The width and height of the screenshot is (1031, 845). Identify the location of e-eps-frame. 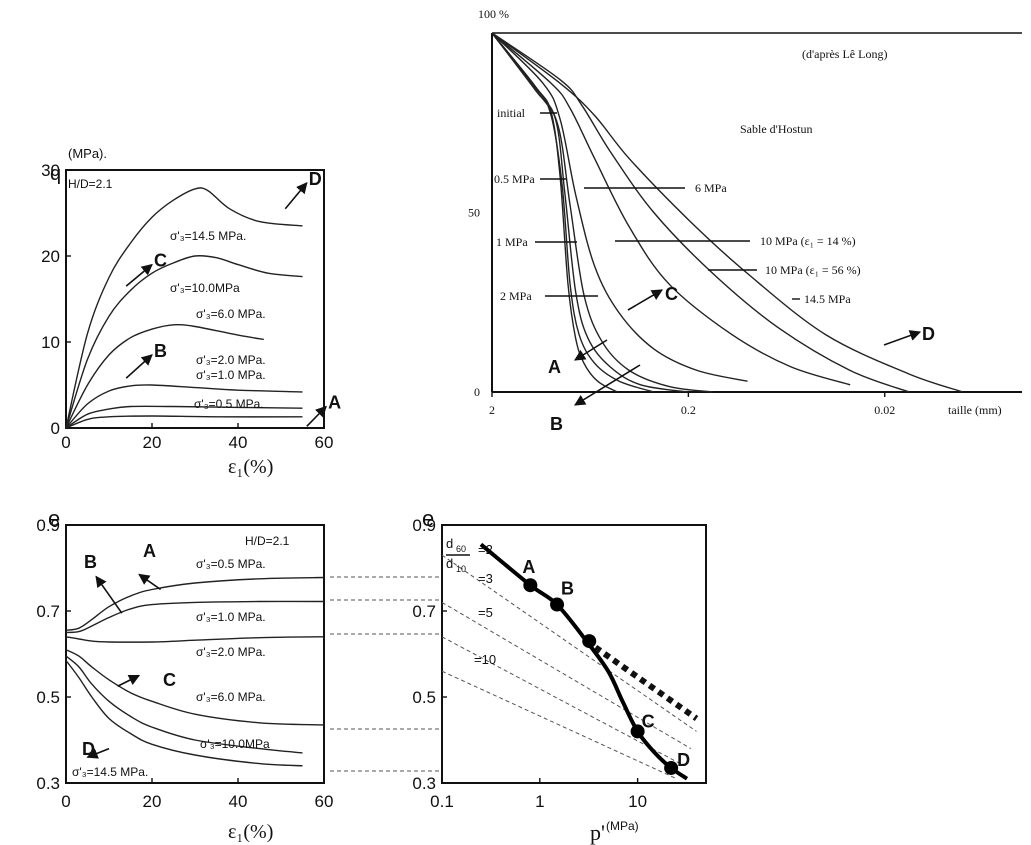
(195, 654).